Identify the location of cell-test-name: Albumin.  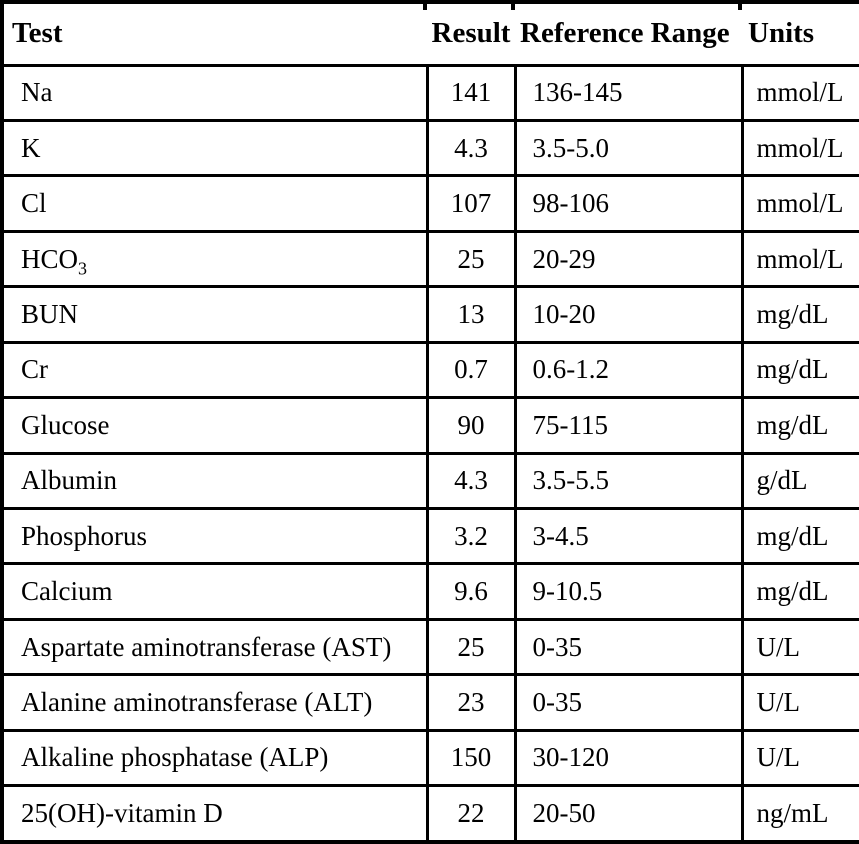
(214, 481).